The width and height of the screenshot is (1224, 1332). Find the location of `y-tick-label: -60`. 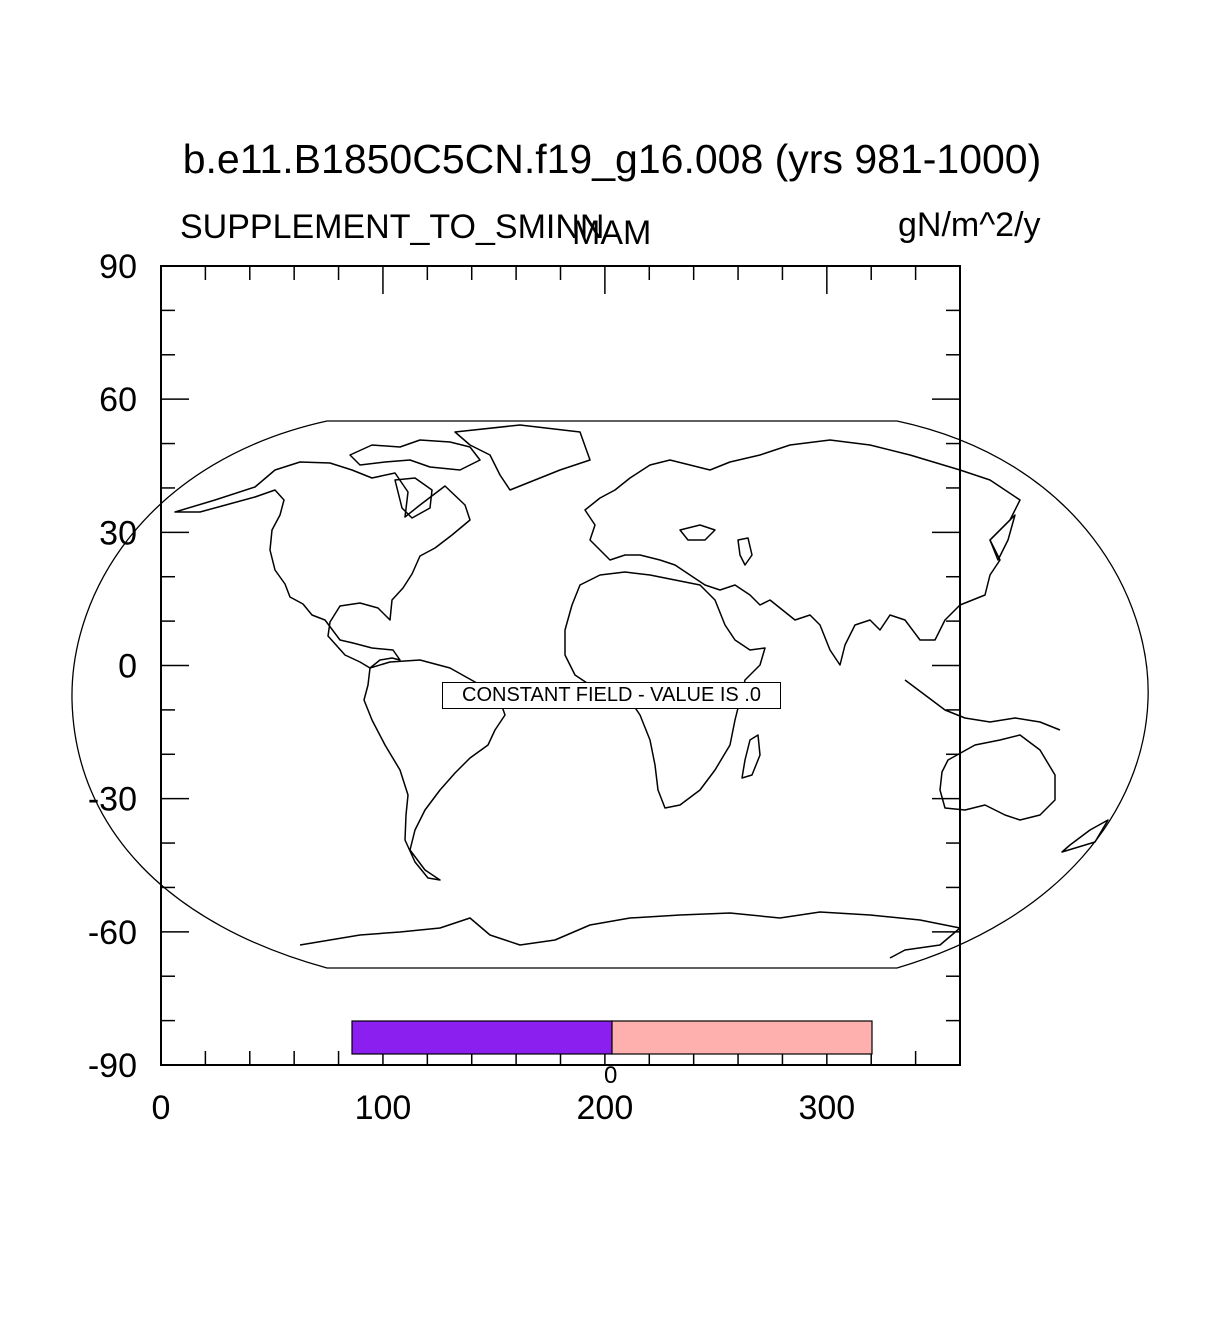

y-tick-label: -60 is located at coordinates (112, 933).